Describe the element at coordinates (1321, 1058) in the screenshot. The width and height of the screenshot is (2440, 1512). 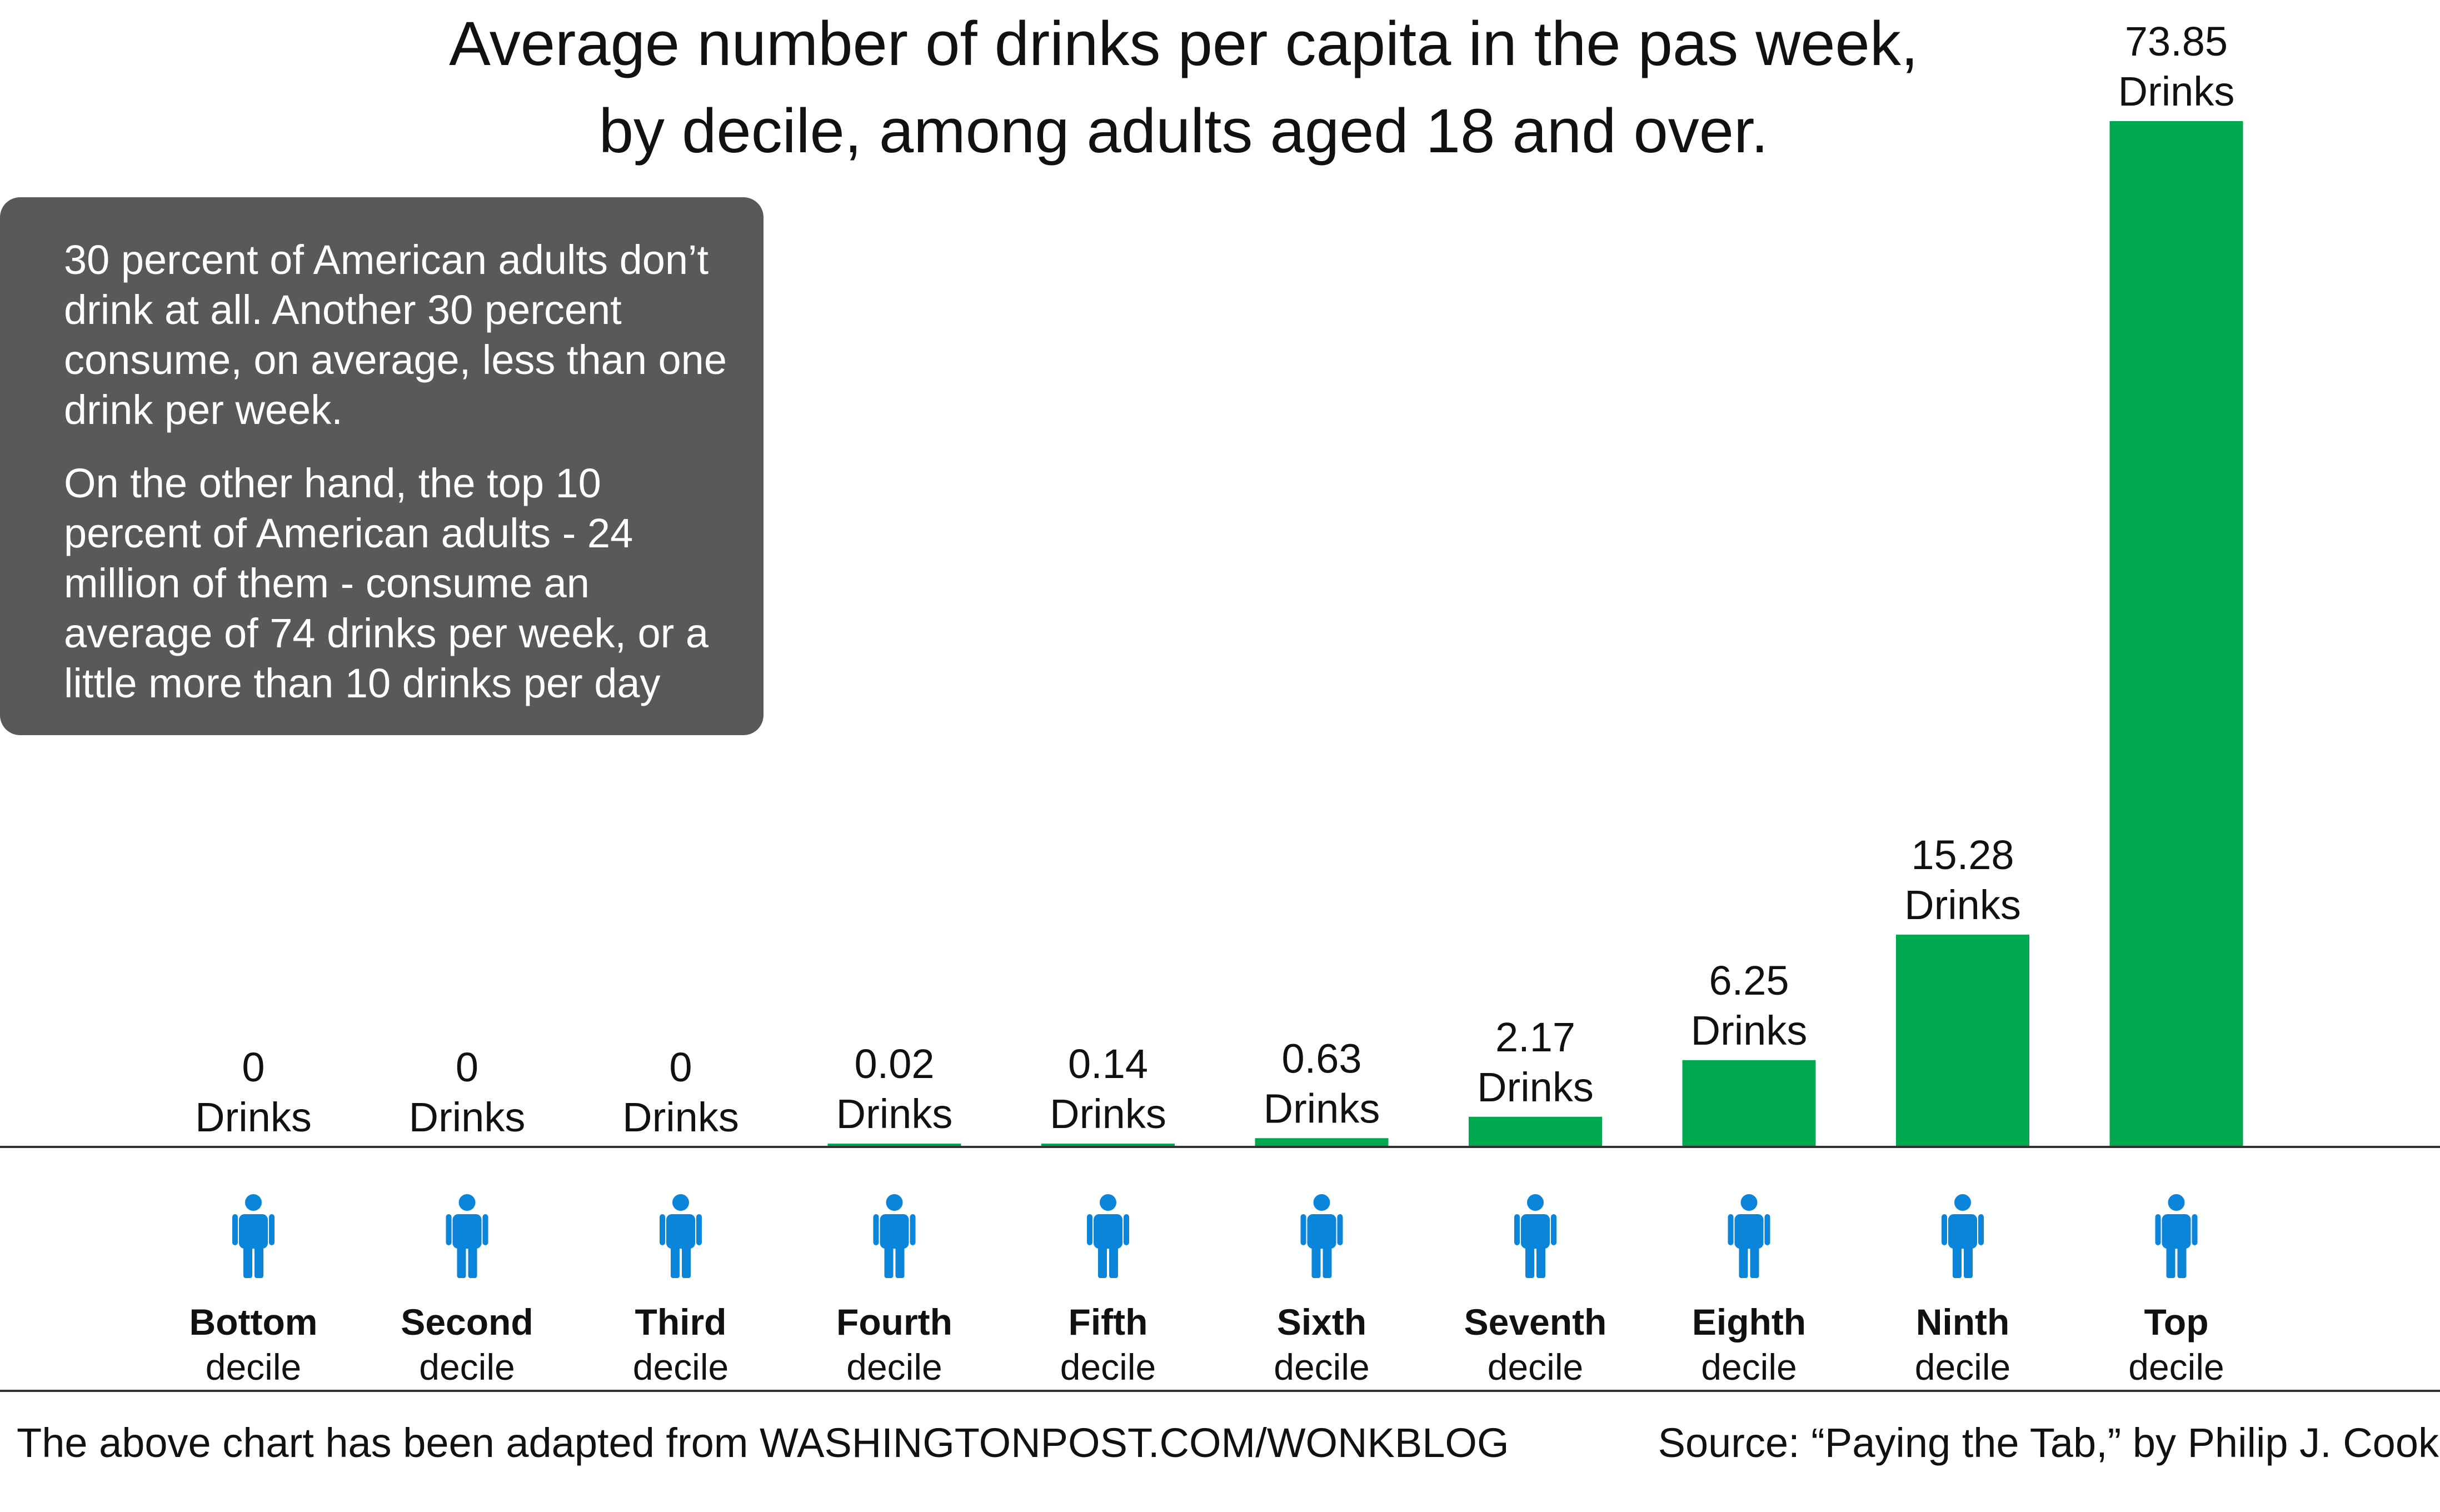
I see `value-label: 0.63` at that location.